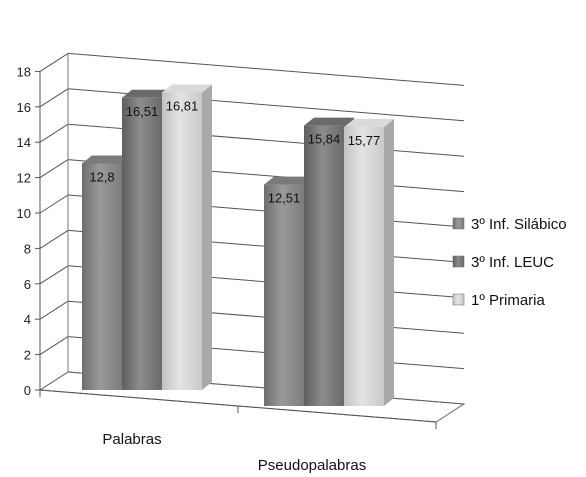 The image size is (586, 477). I want to click on legend-label: 3º Inf. Silábico, so click(519, 224).